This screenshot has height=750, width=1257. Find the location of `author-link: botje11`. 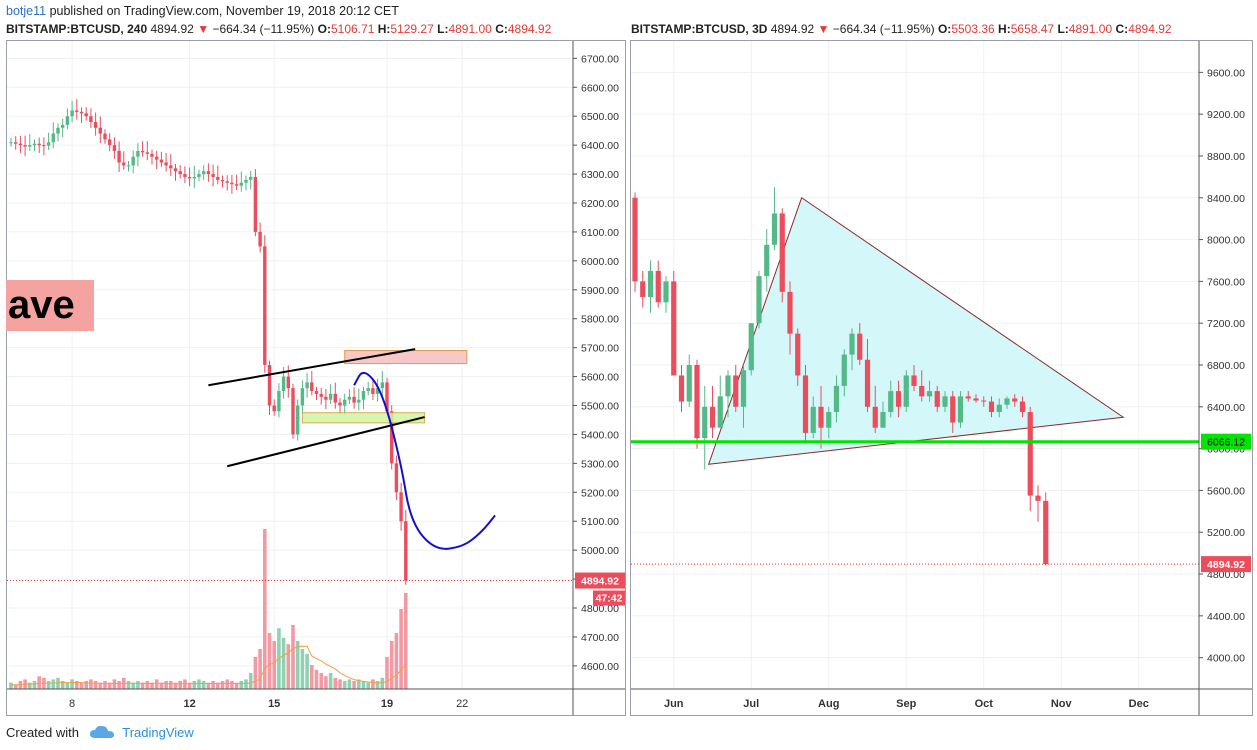

author-link: botje11 is located at coordinates (26, 11).